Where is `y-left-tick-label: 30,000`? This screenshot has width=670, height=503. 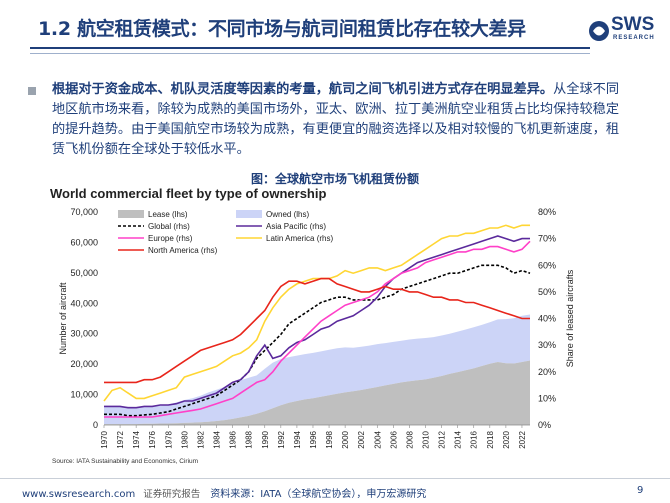
y-left-tick-label: 30,000 is located at coordinates (84, 334).